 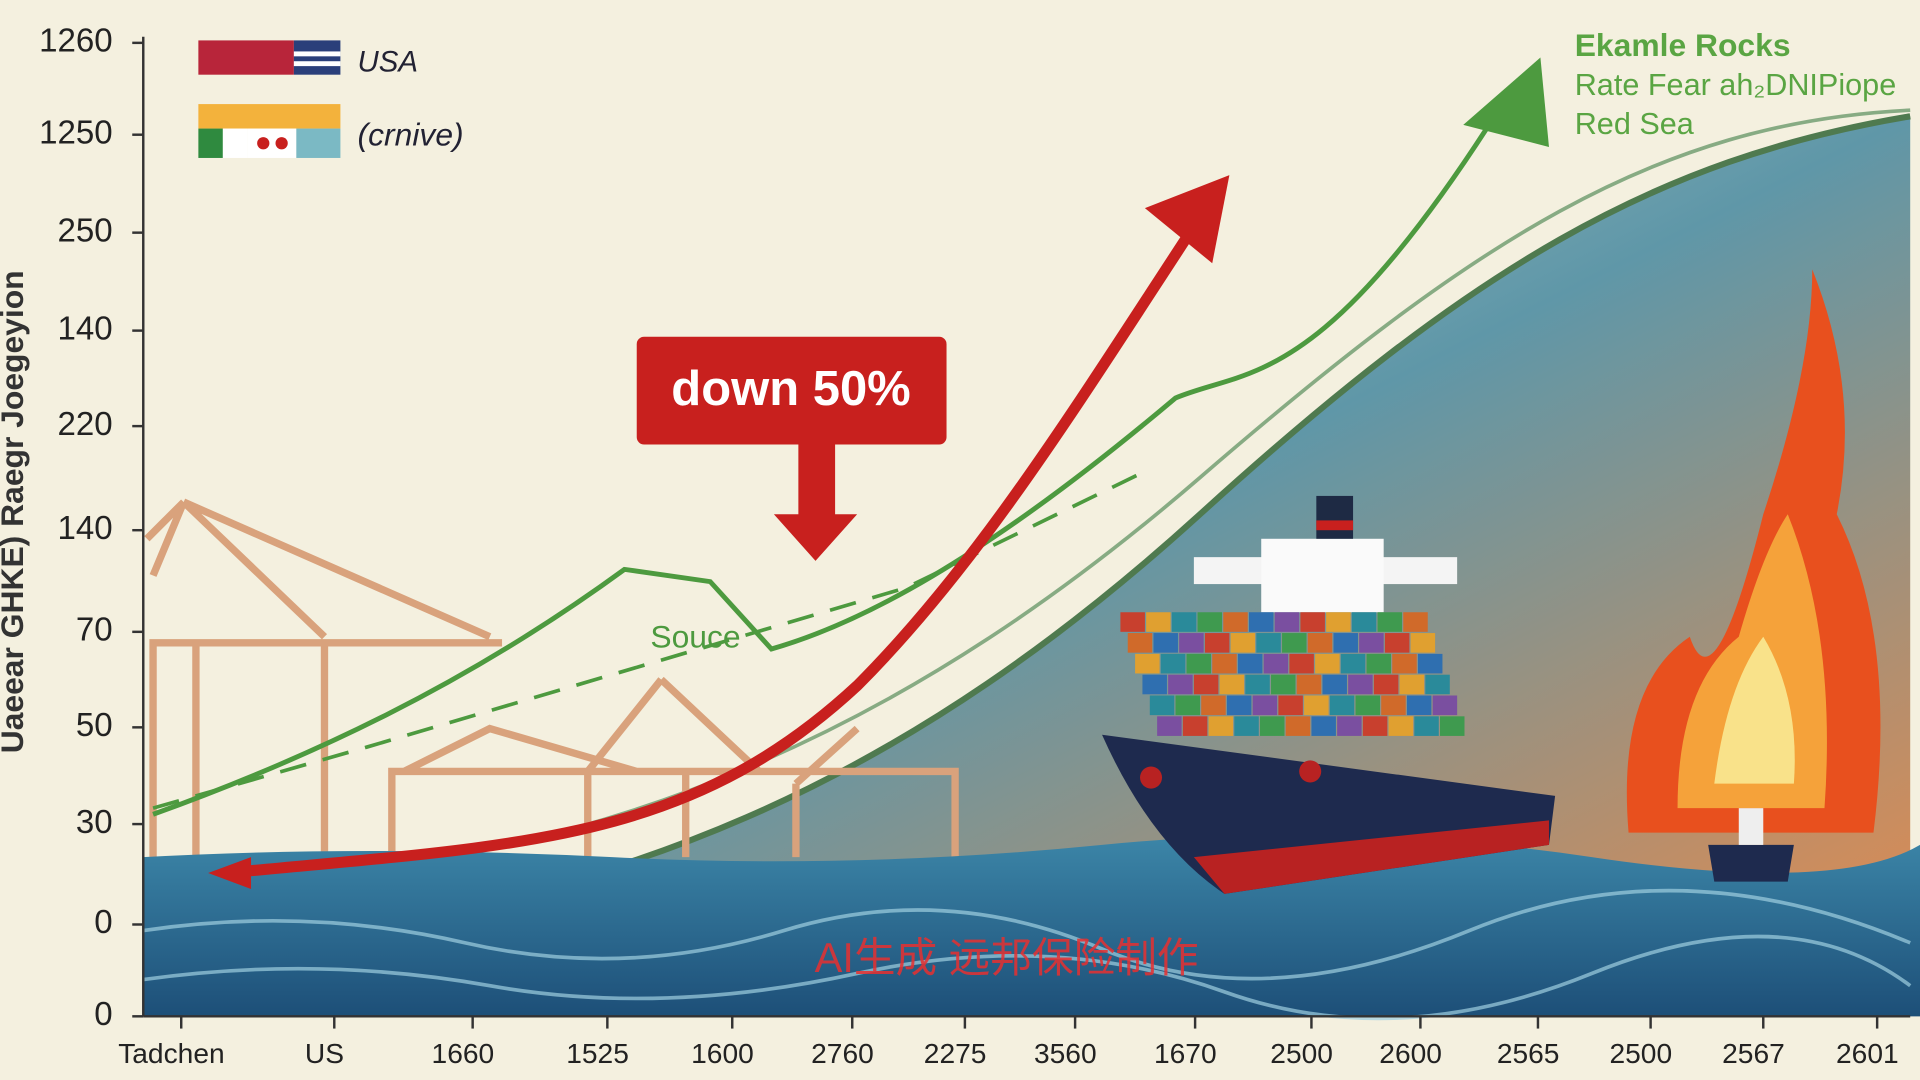 I want to click on x-tick-label: 1670, so click(x=1185, y=1053).